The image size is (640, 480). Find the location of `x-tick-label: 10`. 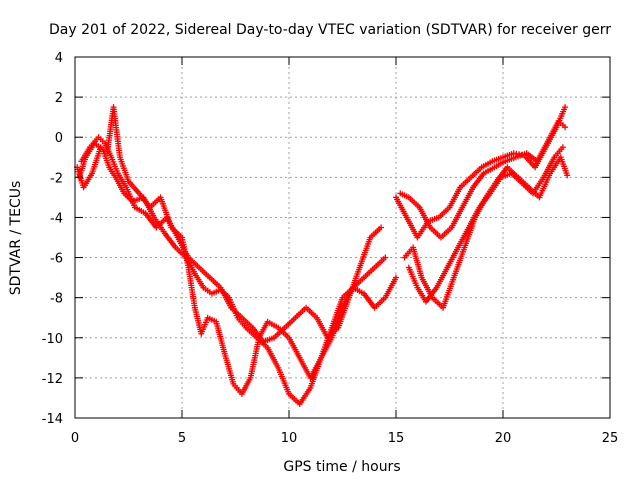

x-tick-label: 10 is located at coordinates (289, 438).